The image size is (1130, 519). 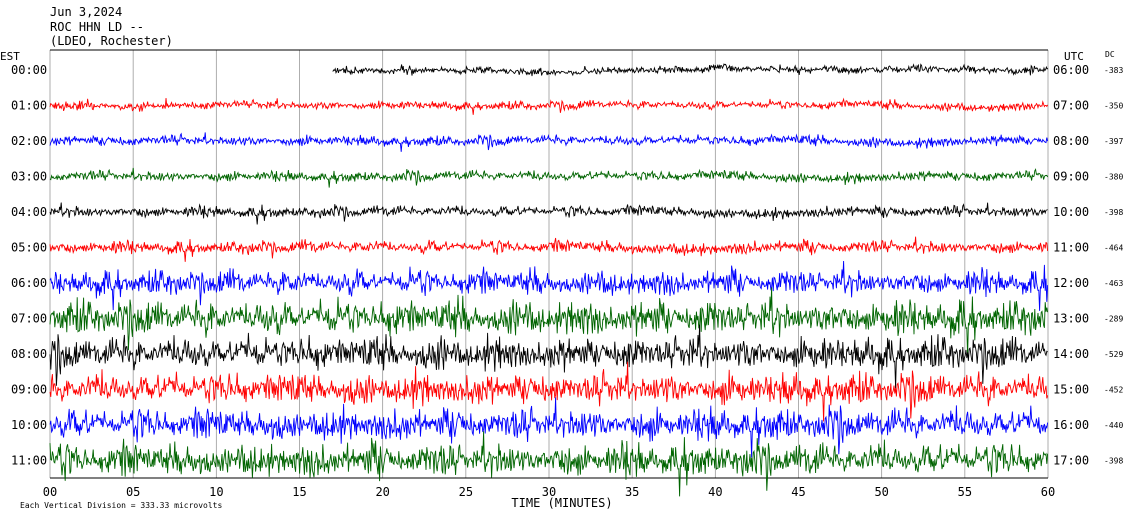 What do you see at coordinates (29, 177) in the screenshot?
I see `est-time-label: 03:00` at bounding box center [29, 177].